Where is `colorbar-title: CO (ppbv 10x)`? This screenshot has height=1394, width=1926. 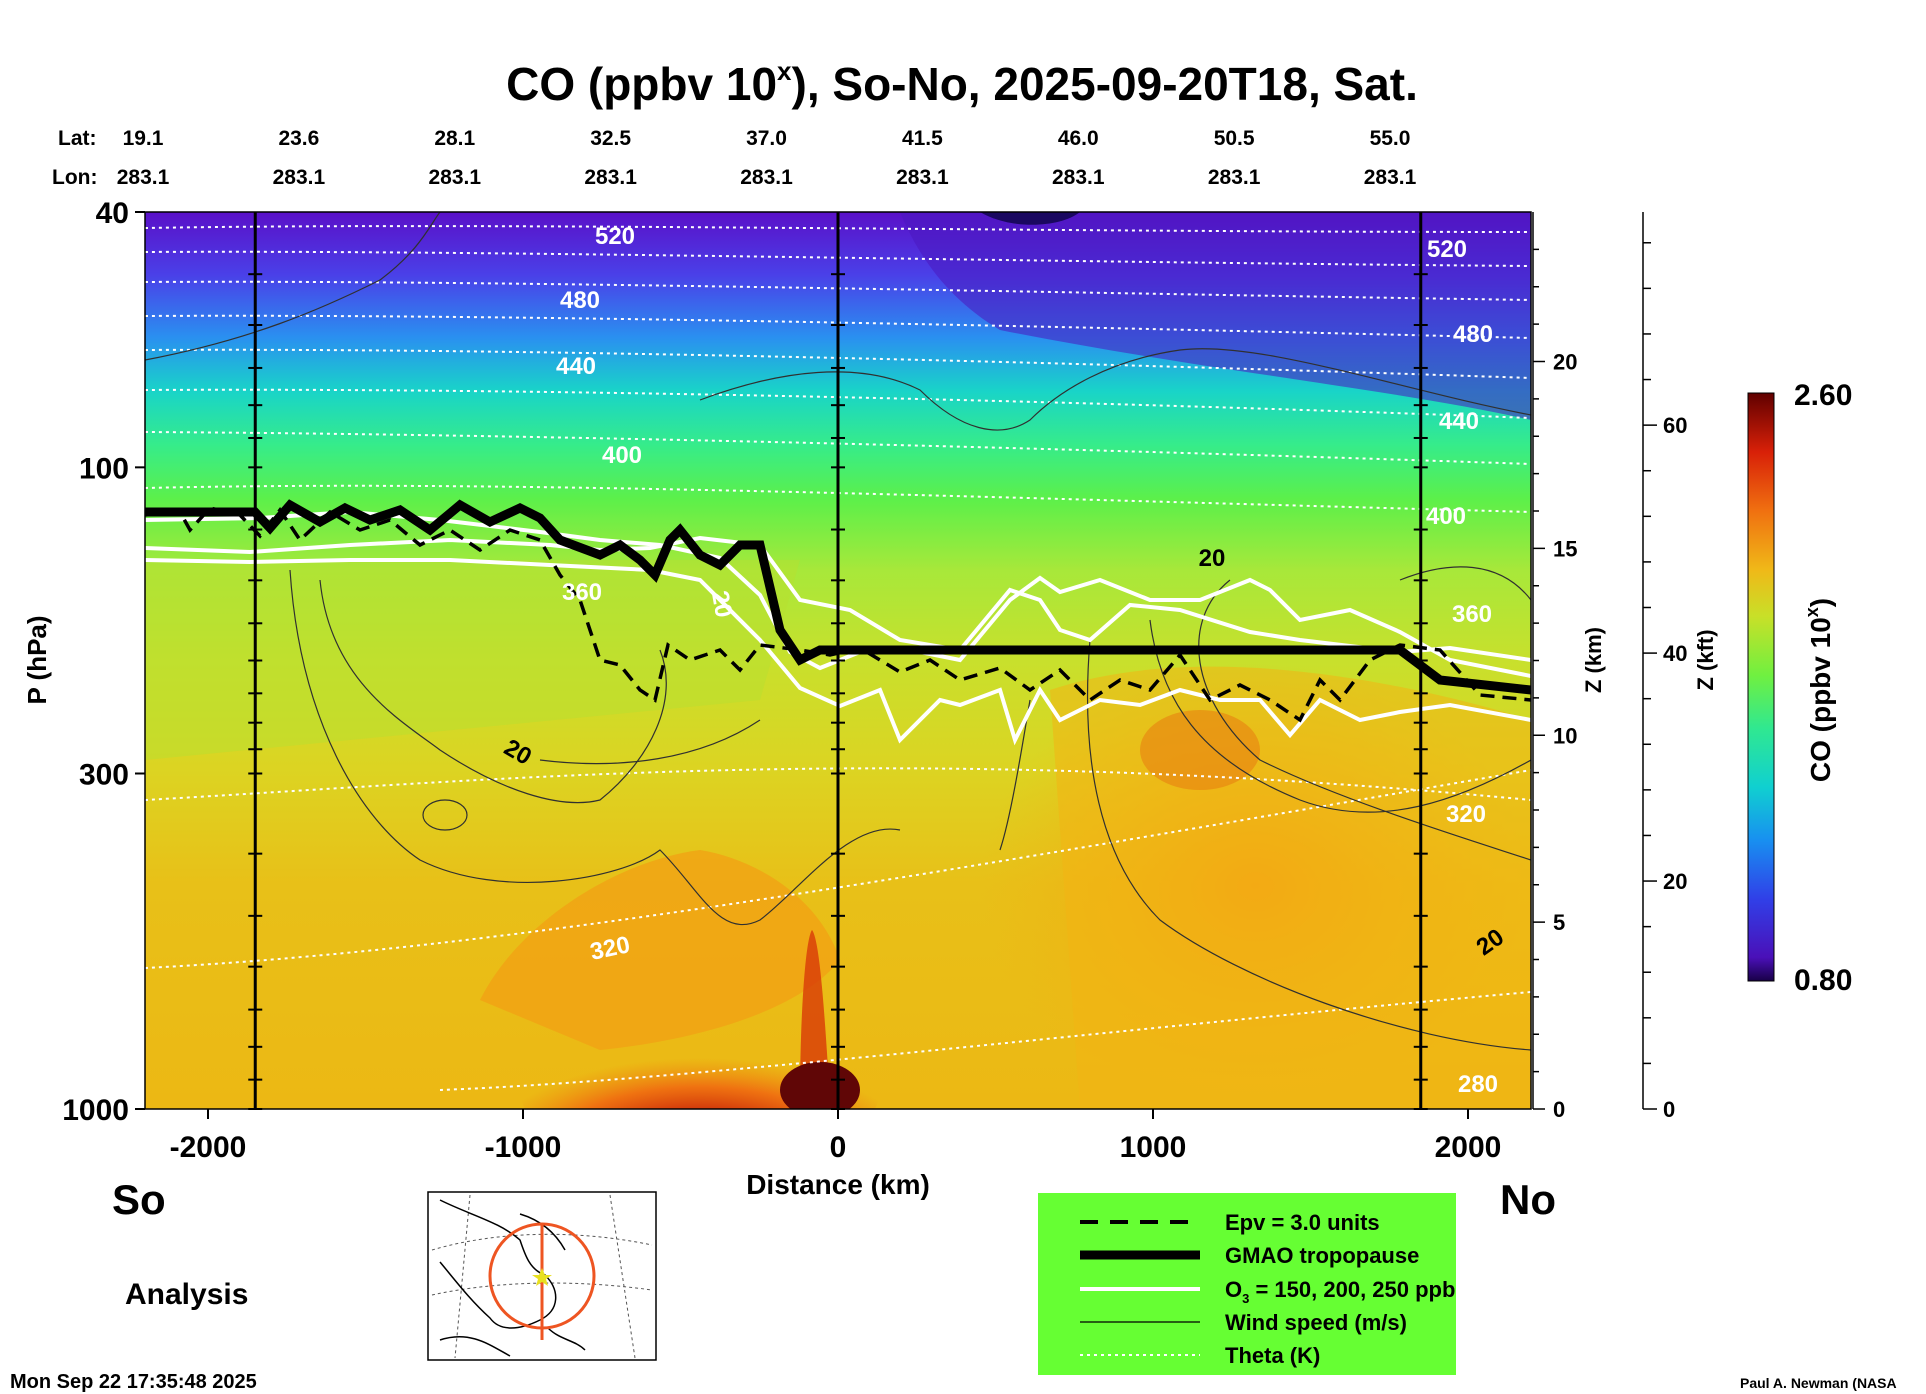
colorbar-title: CO (ppbv 10x) is located at coordinates (1819, 690).